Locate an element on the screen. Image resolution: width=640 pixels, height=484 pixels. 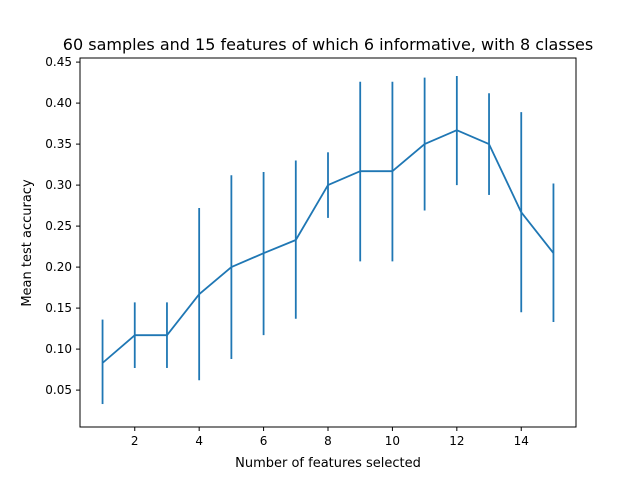
y-tick-label: 0.15 is located at coordinates (58, 308).